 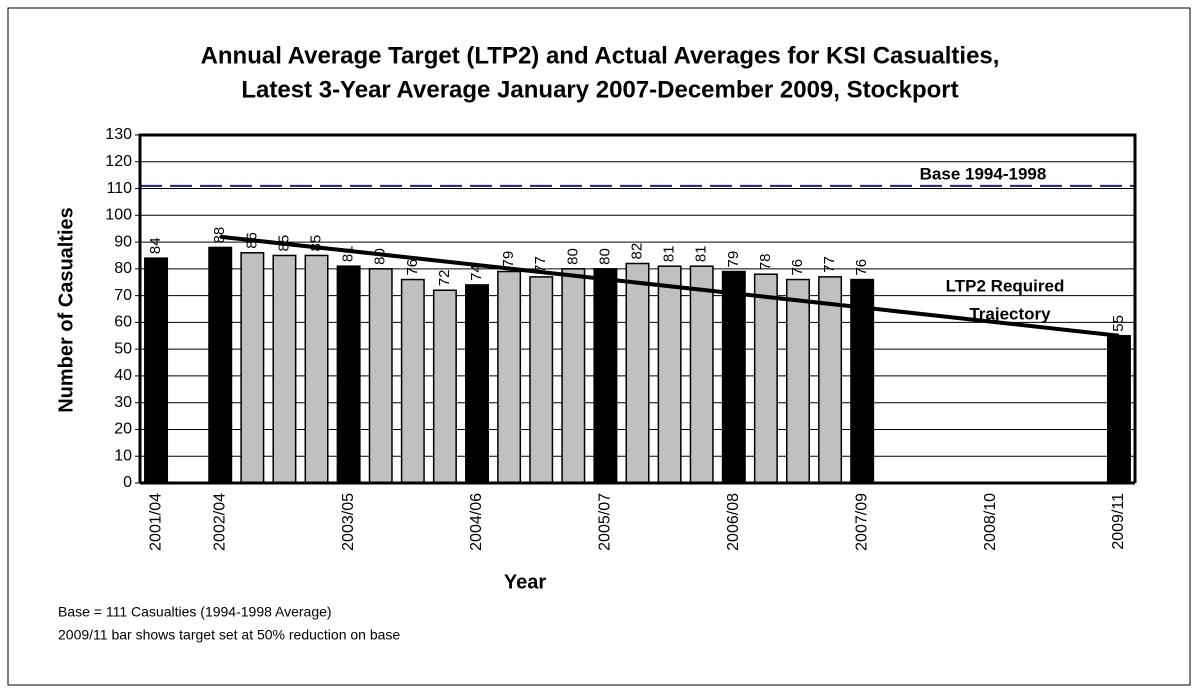 I want to click on y-tick-label: 20, so click(x=123, y=429).